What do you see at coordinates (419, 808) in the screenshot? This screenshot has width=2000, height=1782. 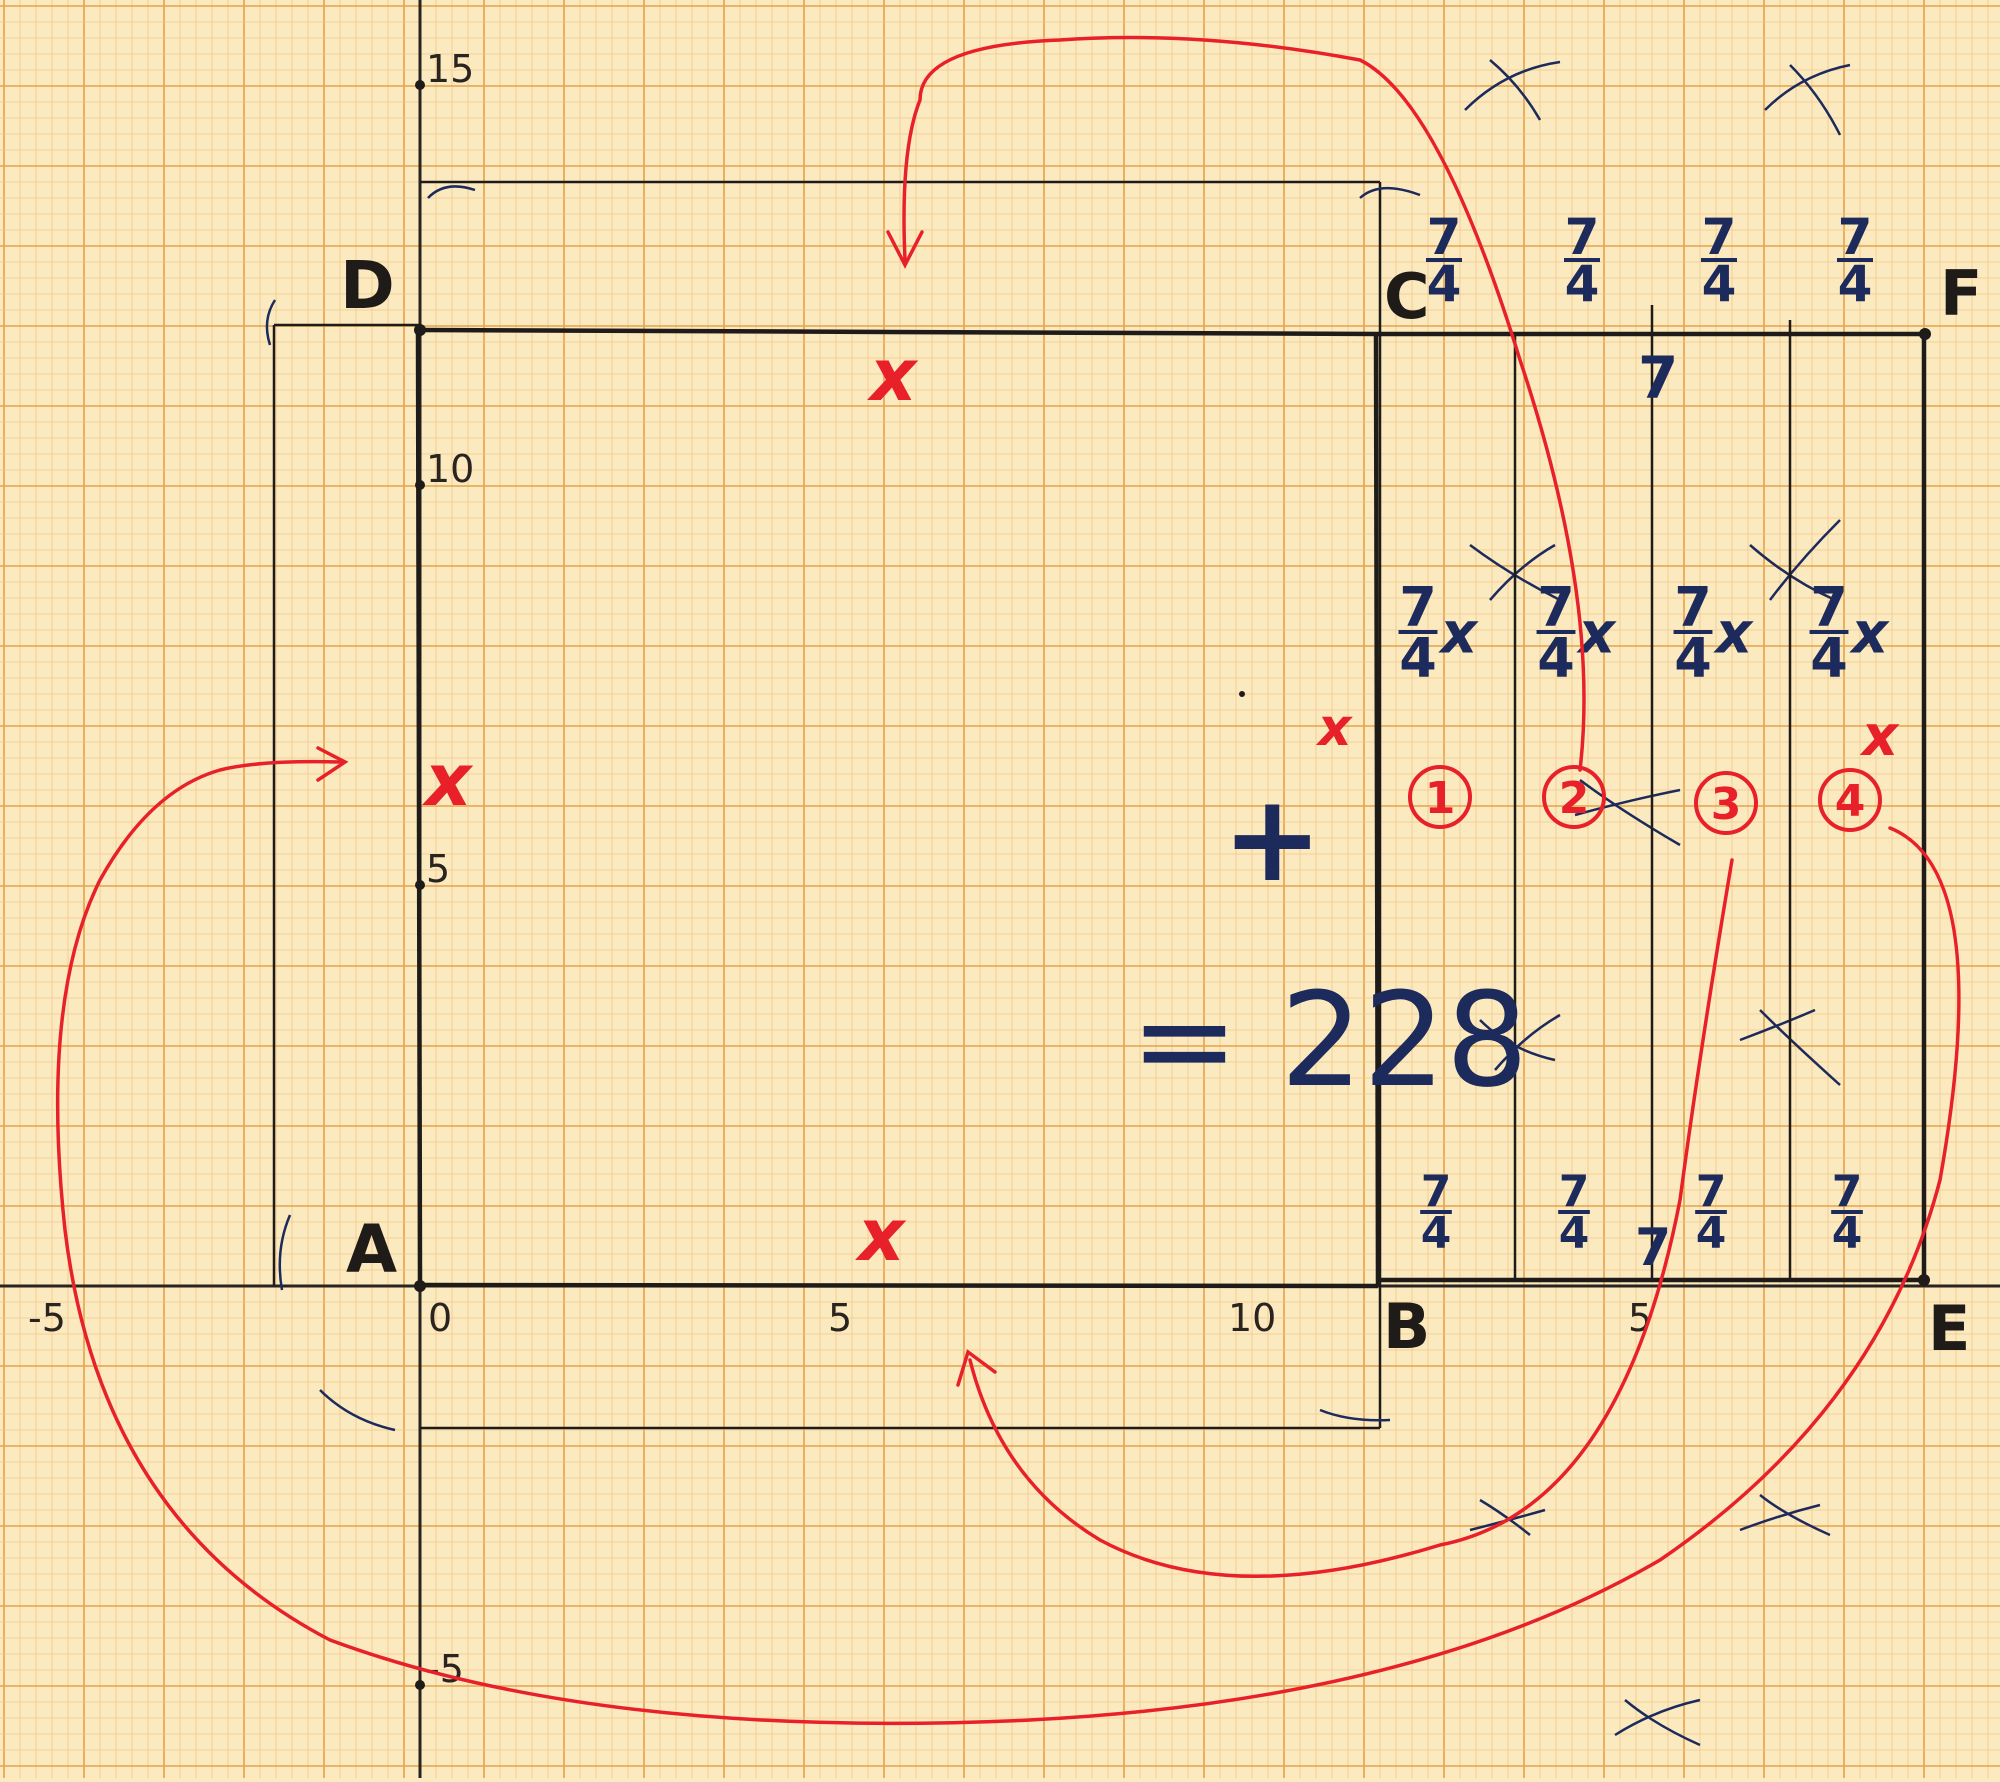 I see `side-AD` at bounding box center [419, 808].